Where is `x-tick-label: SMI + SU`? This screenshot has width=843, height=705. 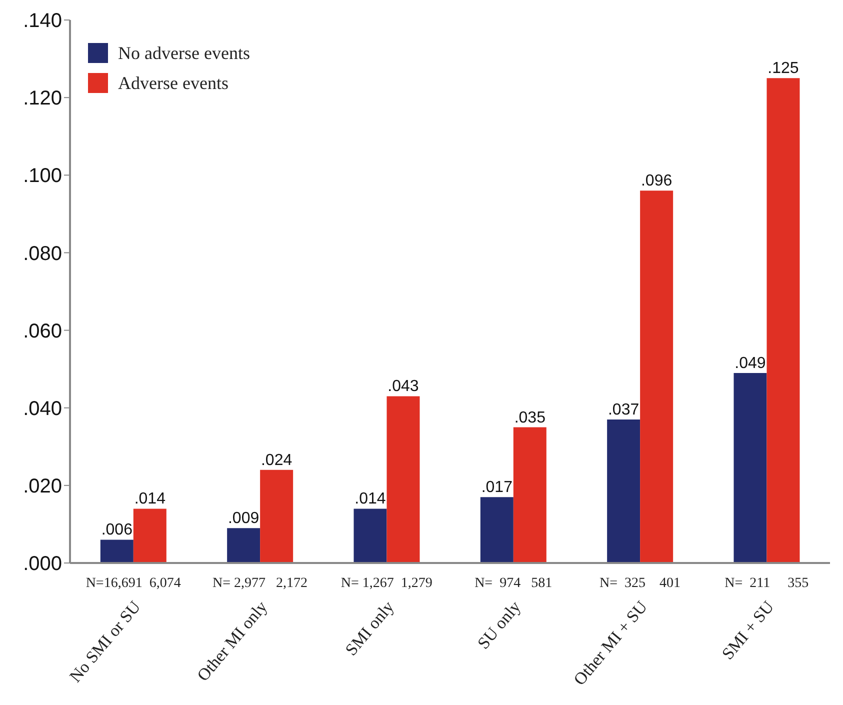 x-tick-label: SMI + SU is located at coordinates (748, 630).